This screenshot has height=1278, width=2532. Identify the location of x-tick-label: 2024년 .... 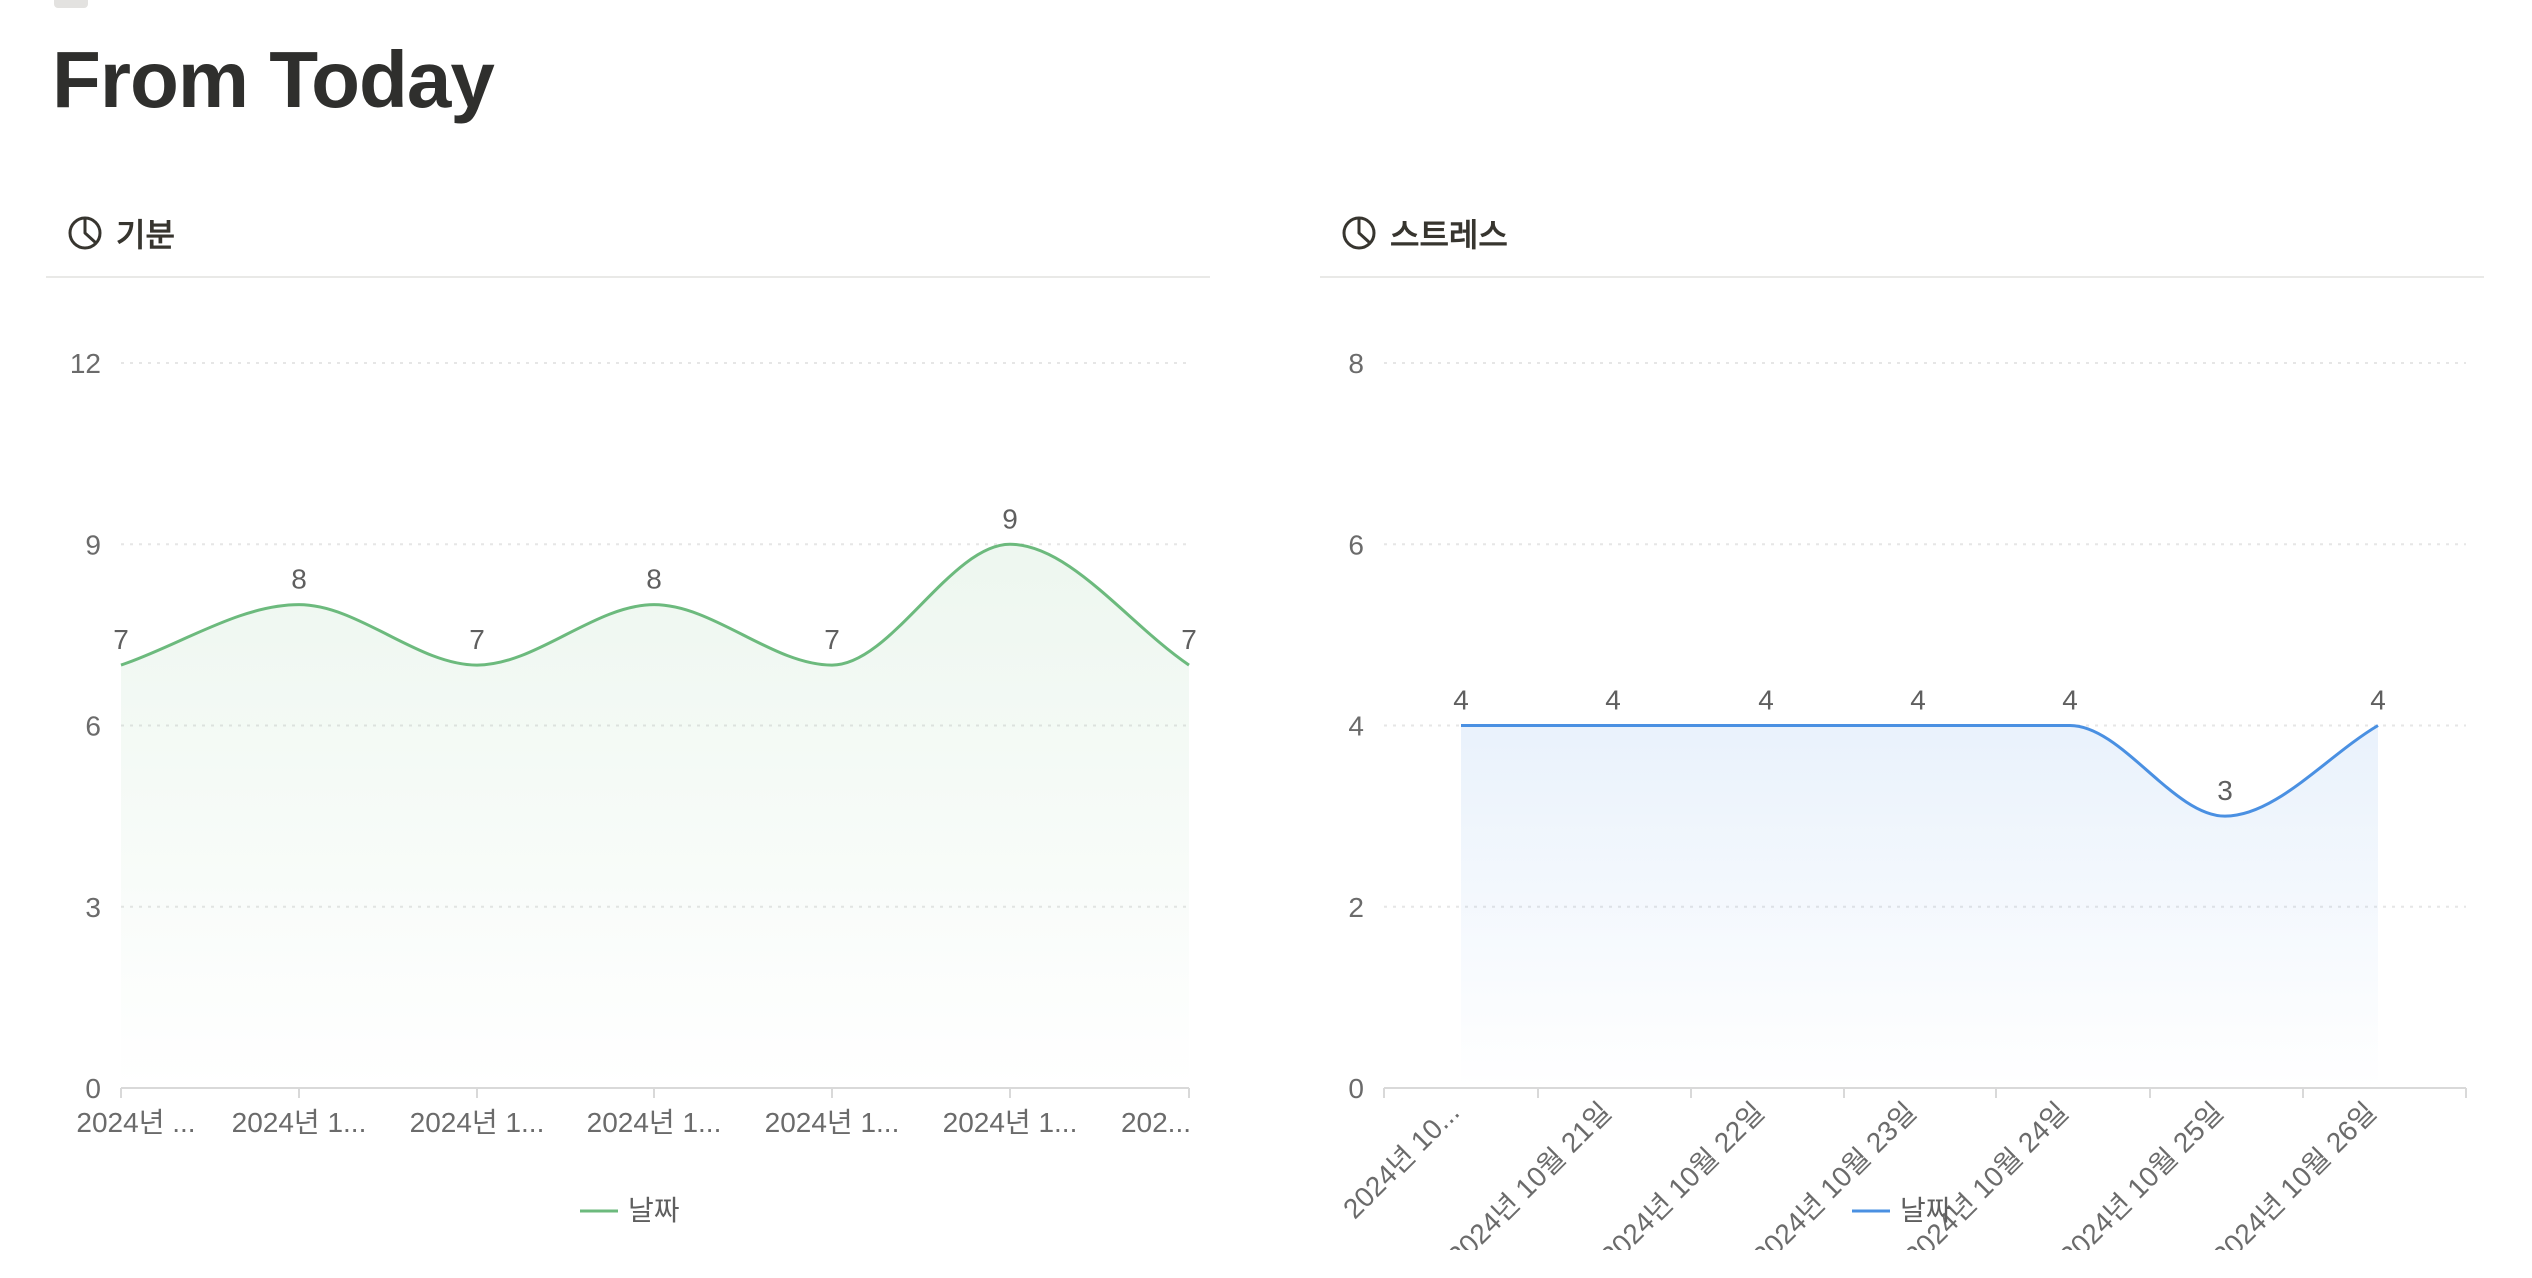
(135, 1122).